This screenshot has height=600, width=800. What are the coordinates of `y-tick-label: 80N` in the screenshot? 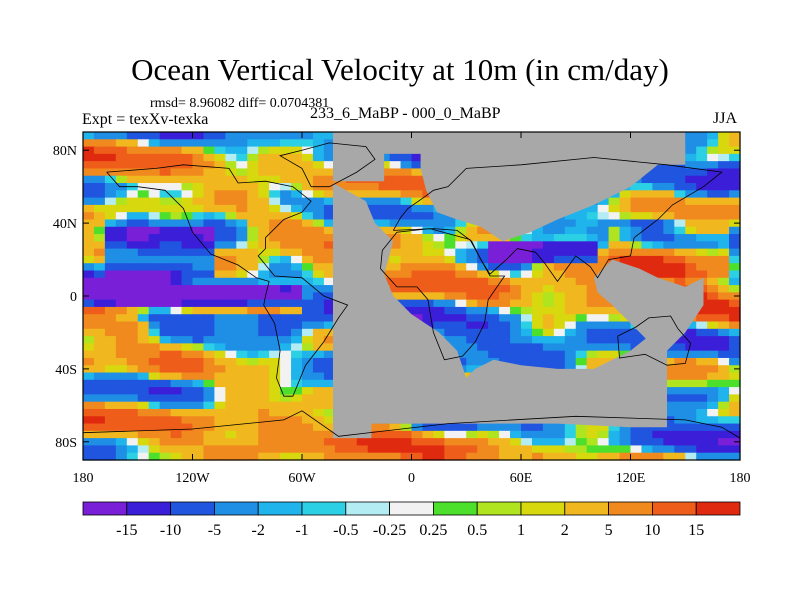 It's located at (65, 151).